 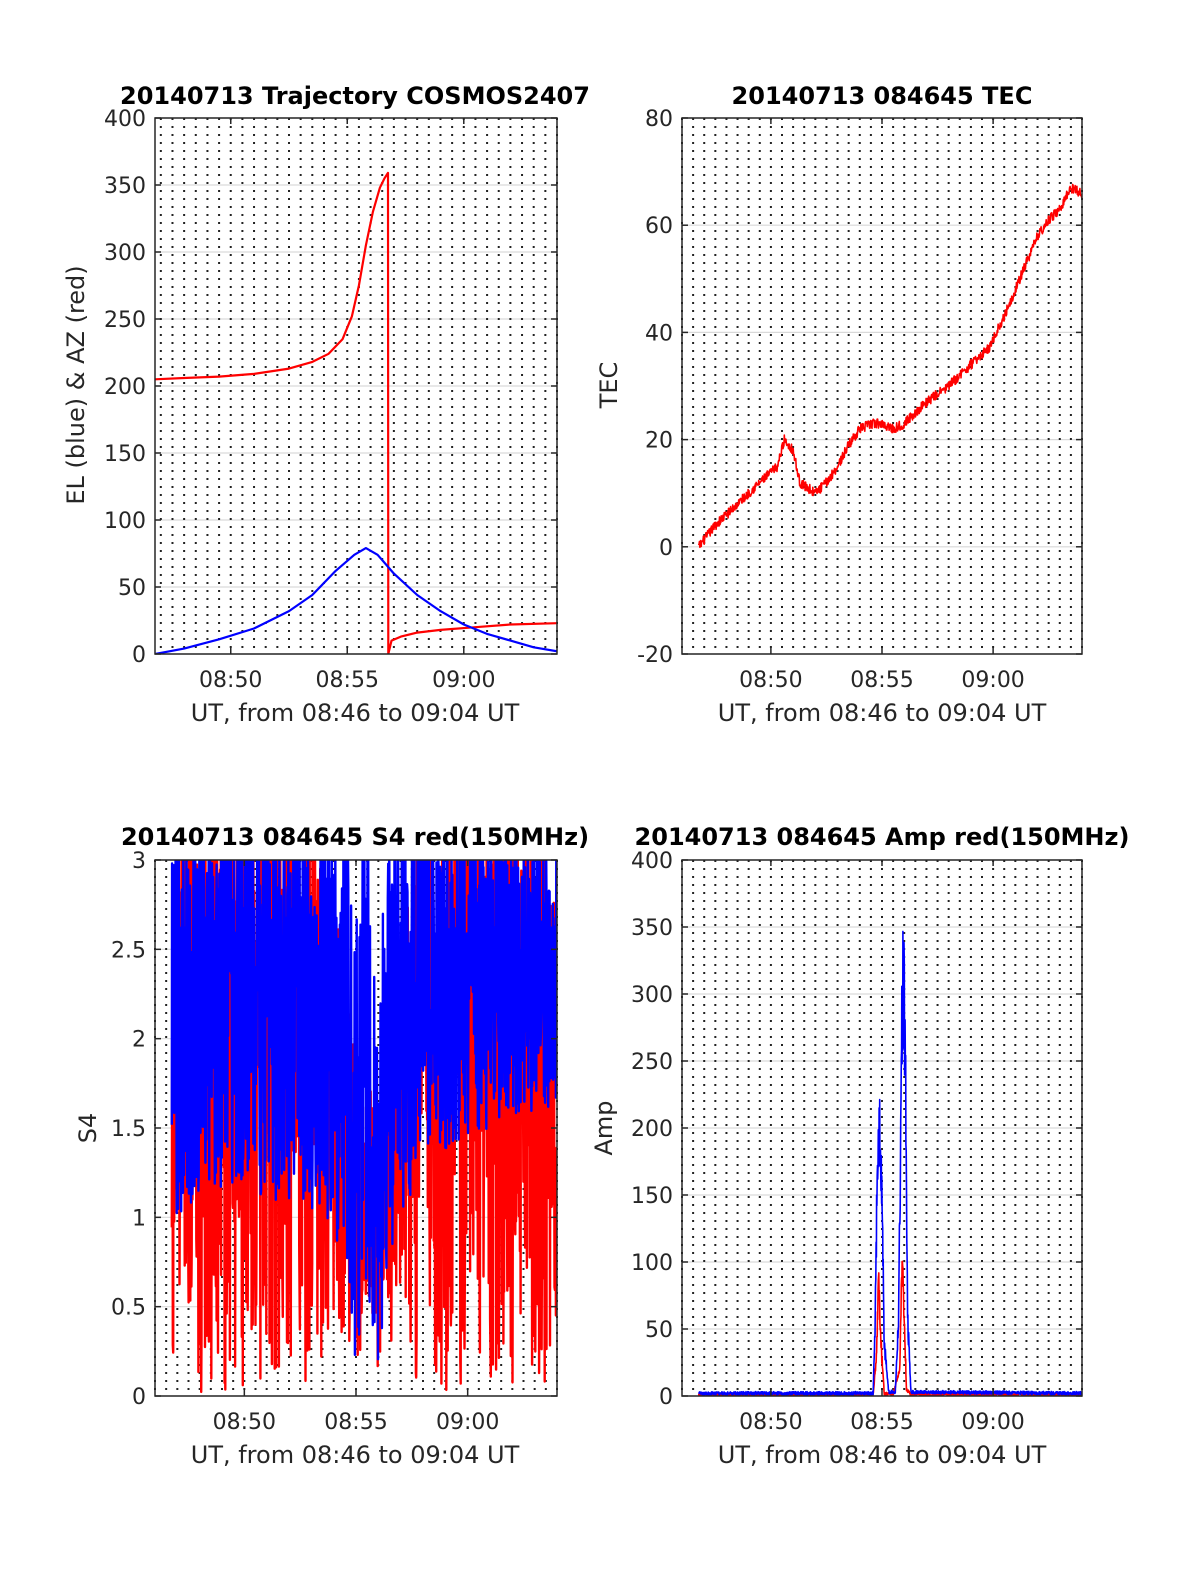 What do you see at coordinates (132, 588) in the screenshot?
I see `trajectory-ytick-label: 50` at bounding box center [132, 588].